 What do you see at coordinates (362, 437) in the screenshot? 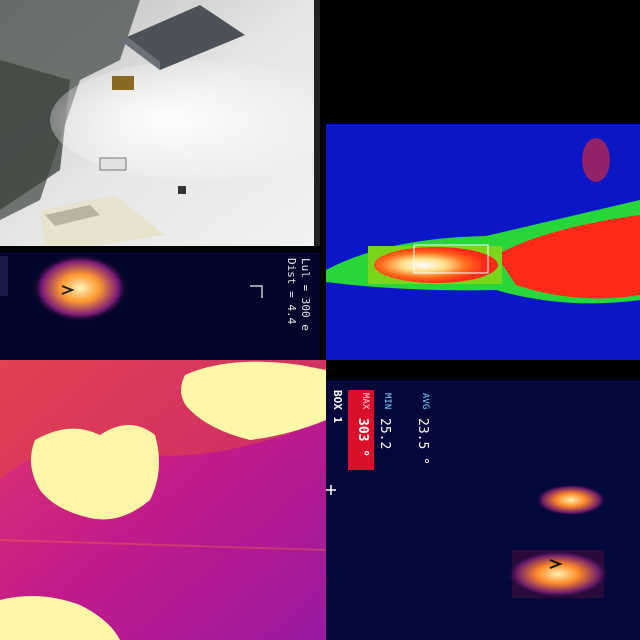
I see `max-value: 303 °` at bounding box center [362, 437].